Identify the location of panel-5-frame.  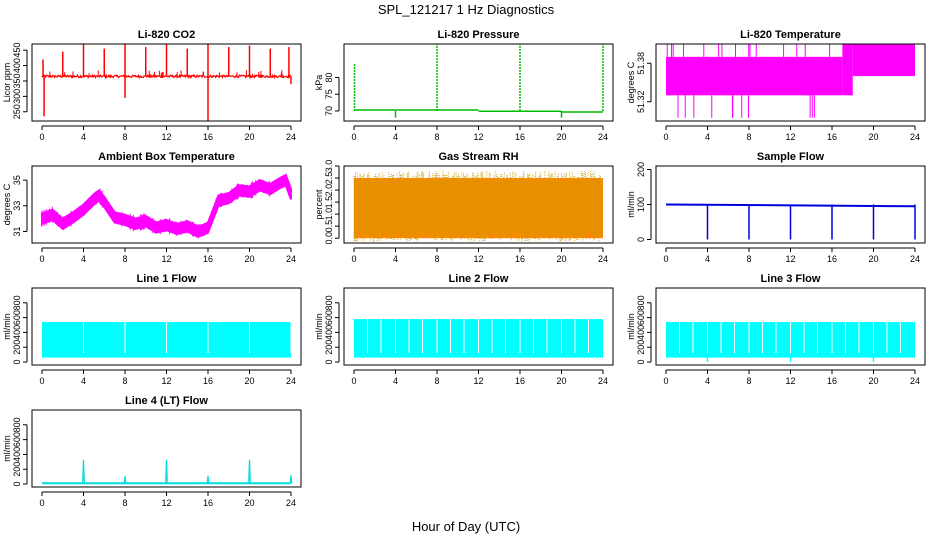
(790, 204).